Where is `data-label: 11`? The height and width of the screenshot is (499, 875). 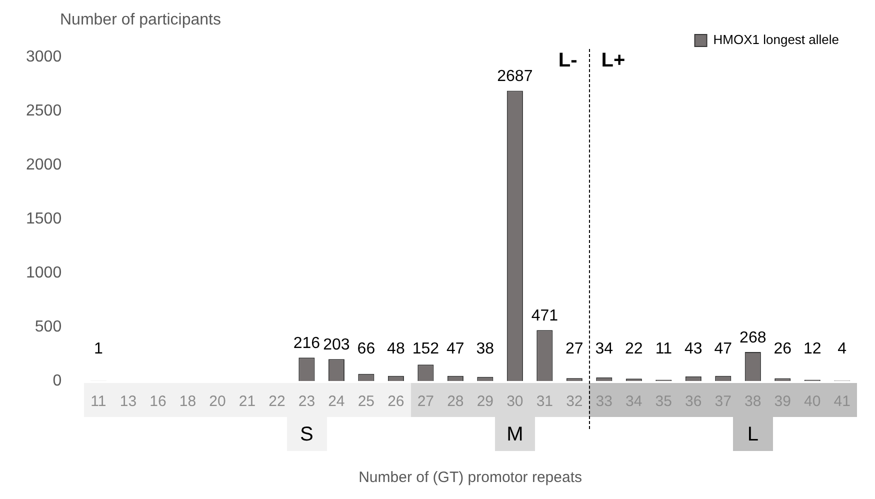
data-label: 11 is located at coordinates (663, 349).